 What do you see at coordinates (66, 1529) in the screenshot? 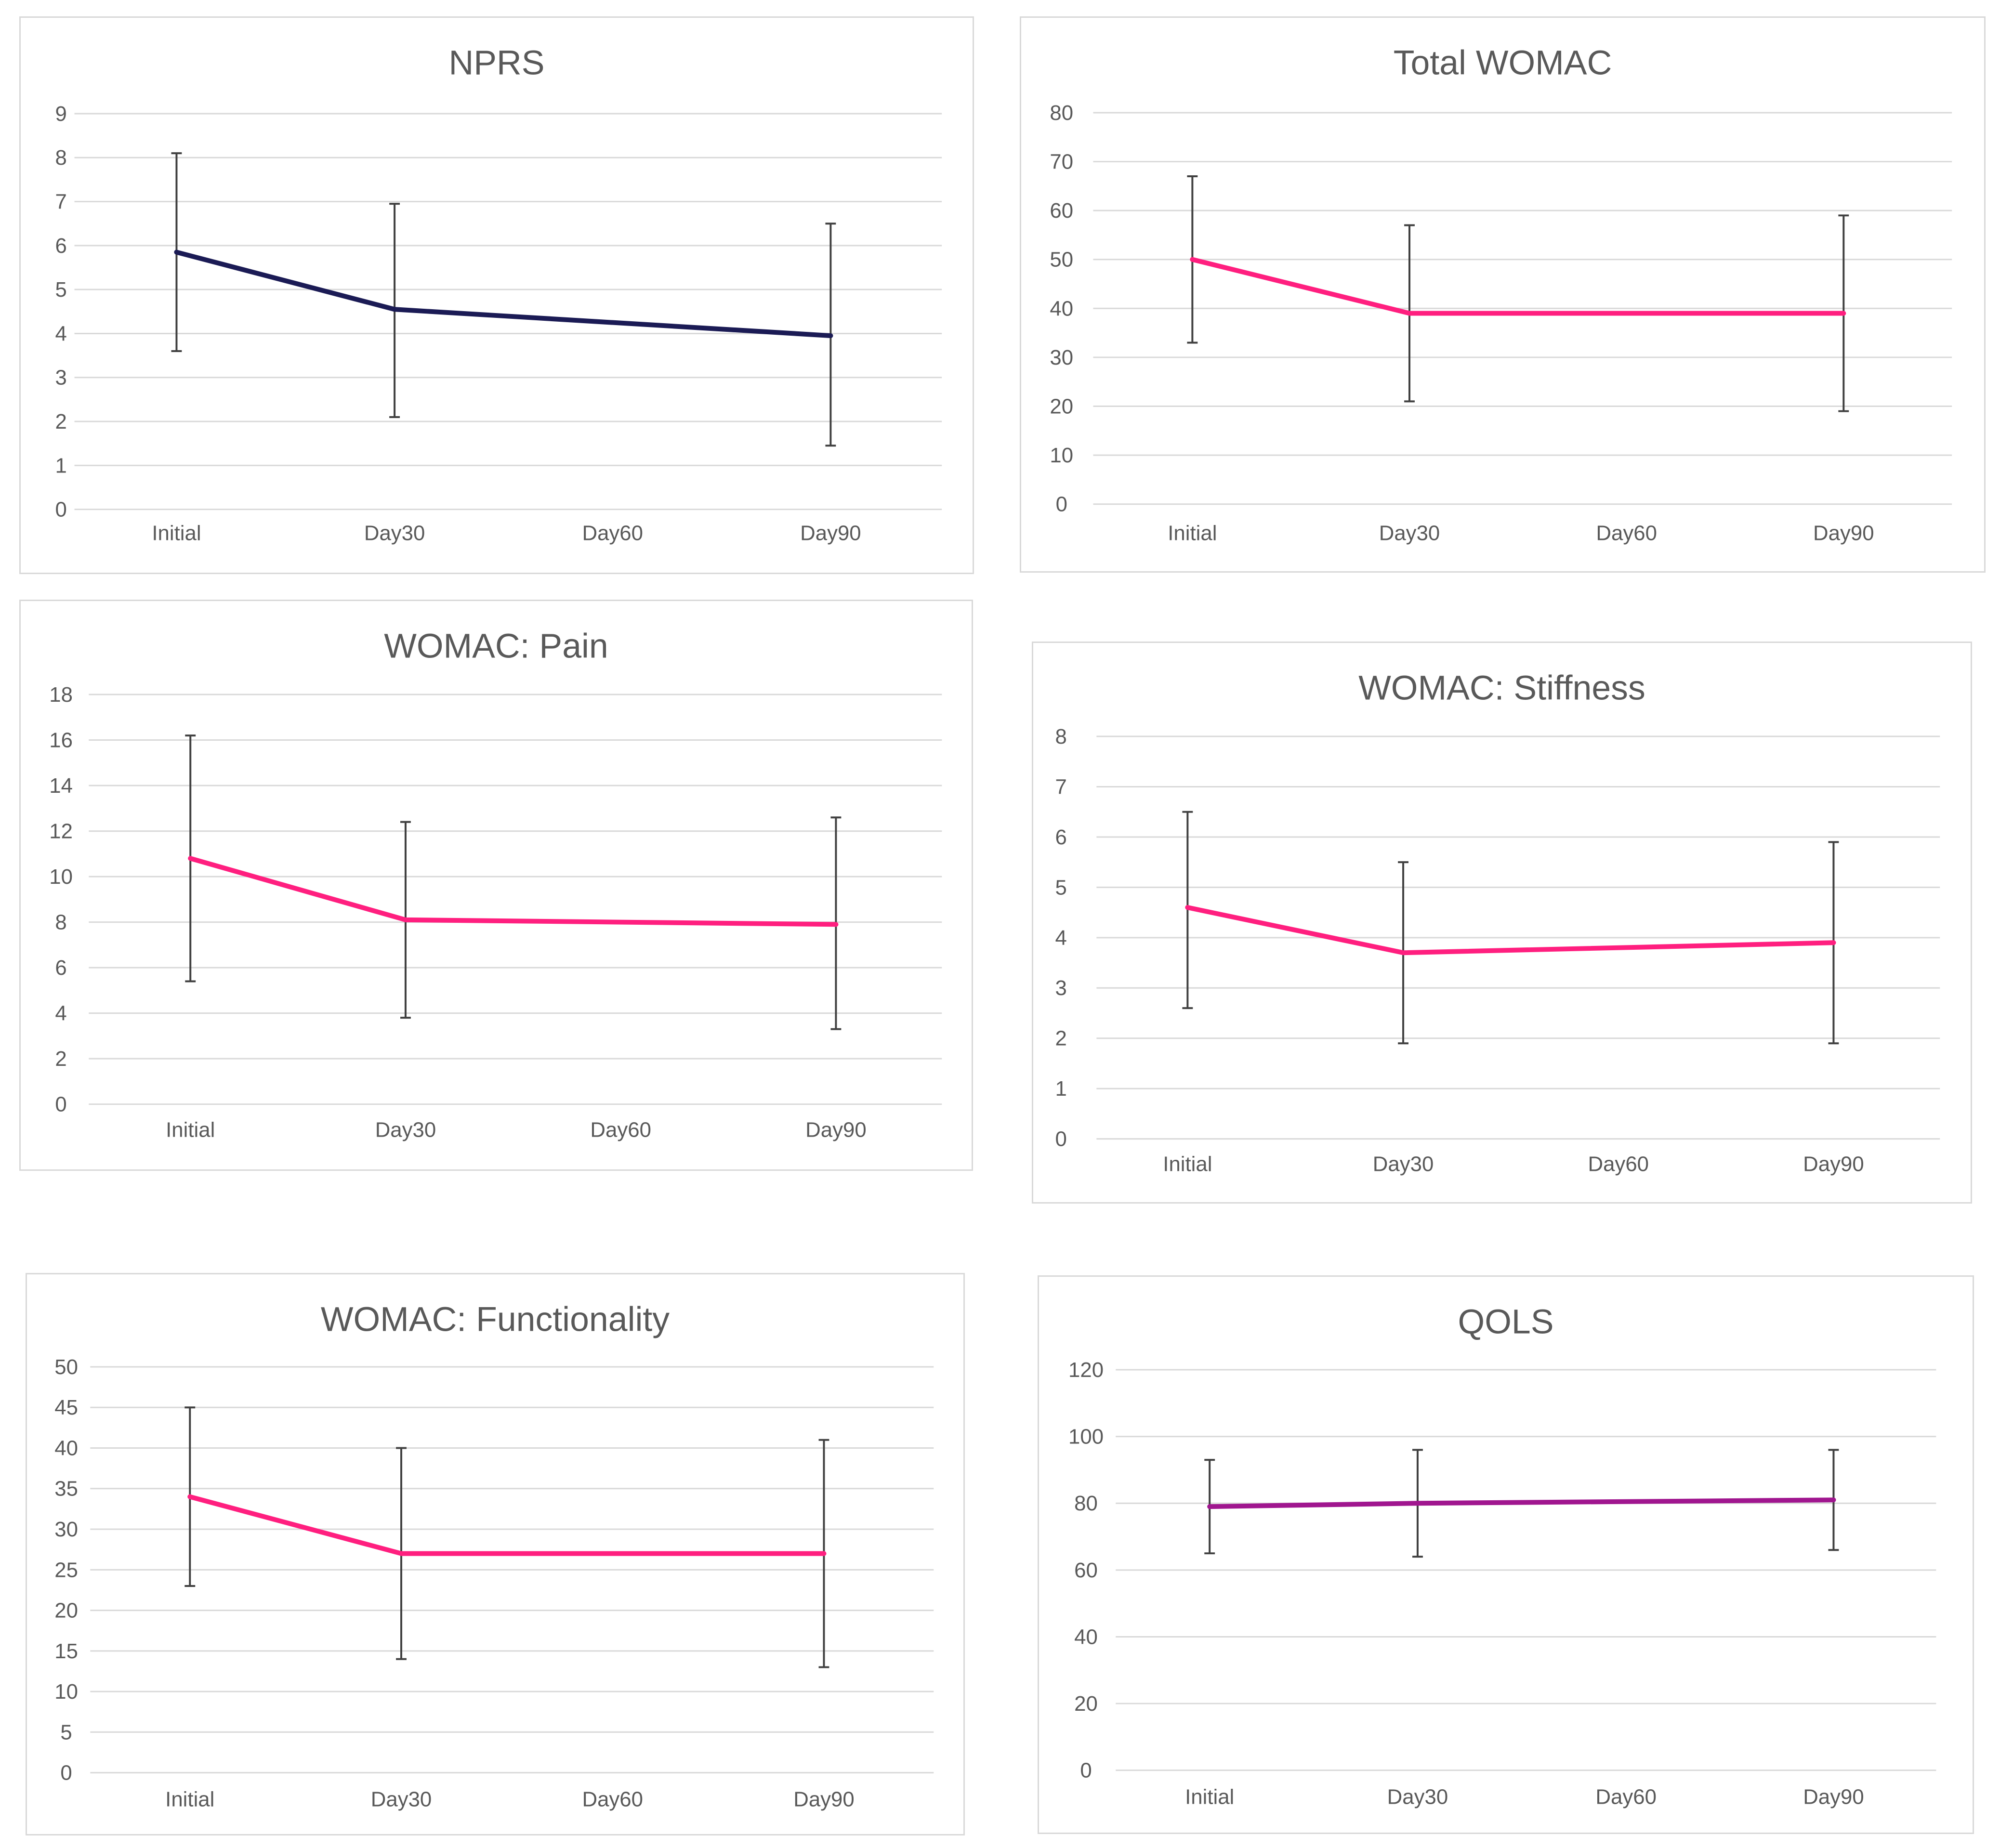
I see `chart-womac-functionality-y-tick-label: 30` at bounding box center [66, 1529].